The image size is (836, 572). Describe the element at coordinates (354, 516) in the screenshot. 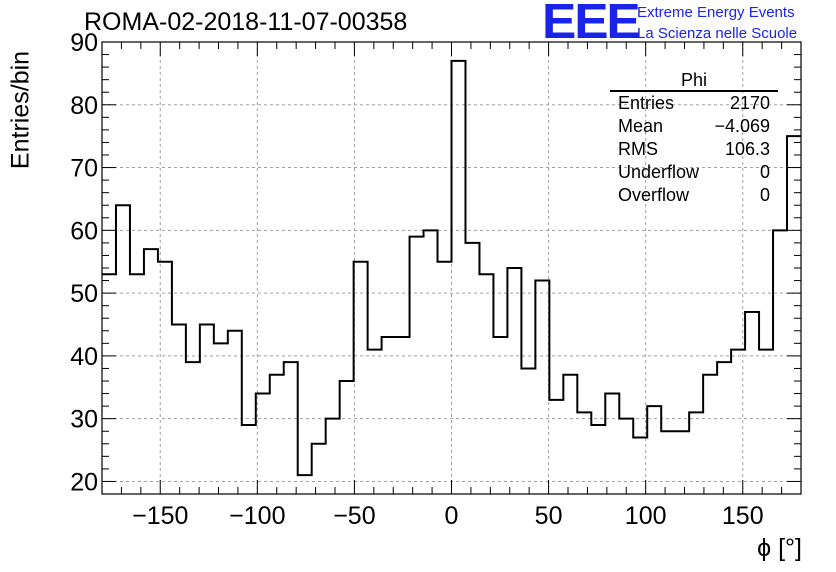

I see `x-tick-label: −50` at that location.